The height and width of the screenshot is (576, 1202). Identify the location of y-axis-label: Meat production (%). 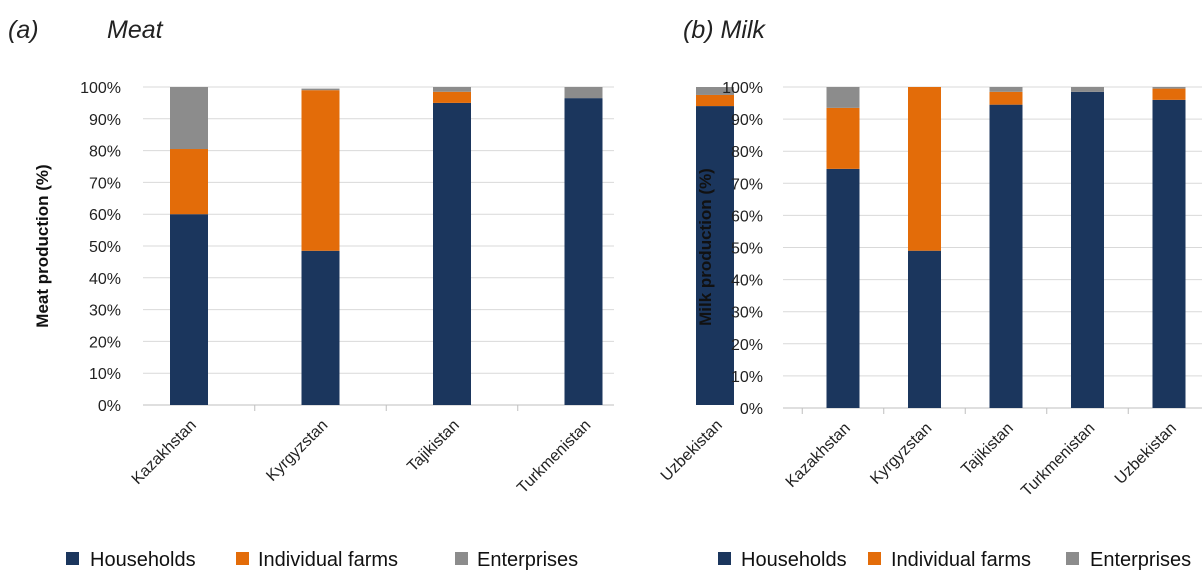
(42, 245).